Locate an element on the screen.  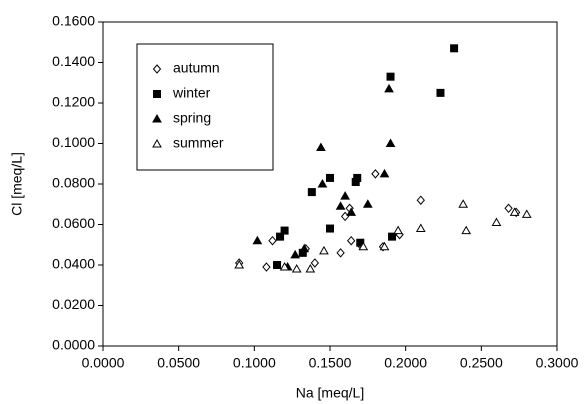
y-tick-label: 0.1400 is located at coordinates (73, 61).